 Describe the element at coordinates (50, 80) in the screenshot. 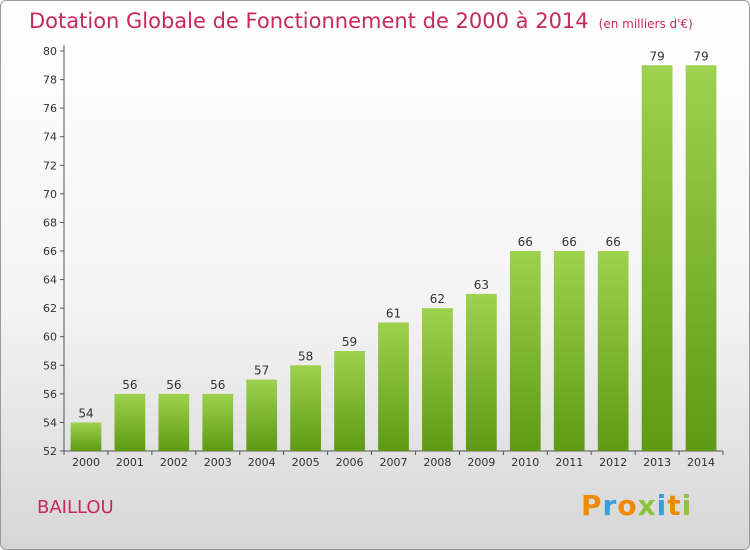

I see `y-tick-label: 78` at that location.